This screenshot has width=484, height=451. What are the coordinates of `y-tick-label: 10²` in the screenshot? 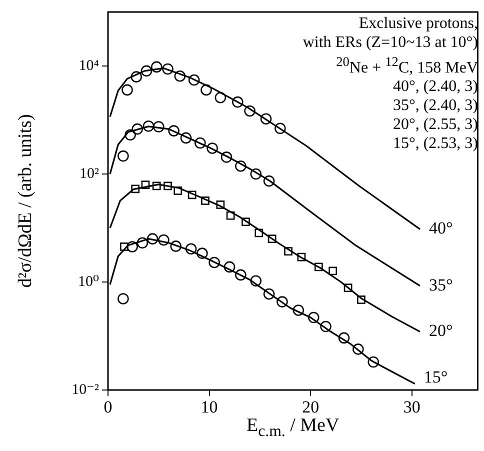 It's located at (90, 174).